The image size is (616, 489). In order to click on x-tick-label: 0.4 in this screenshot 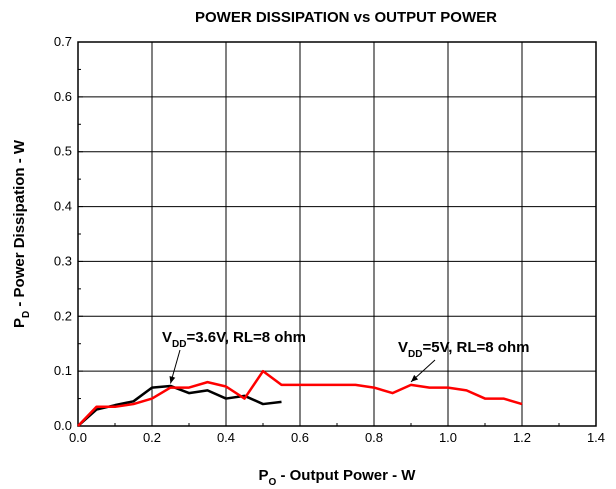, I will do `click(226, 437)`.